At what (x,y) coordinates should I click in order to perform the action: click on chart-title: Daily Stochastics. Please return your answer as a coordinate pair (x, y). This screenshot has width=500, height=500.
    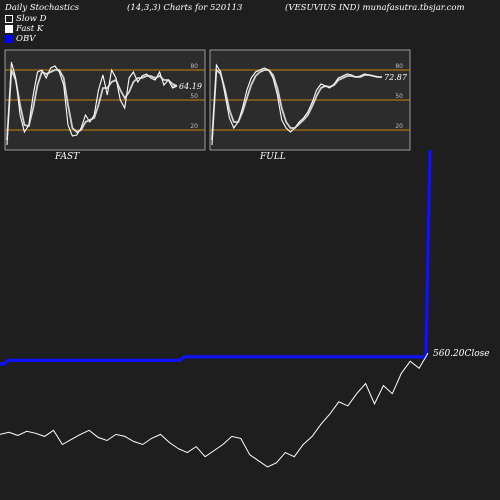
    Looking at the image, I should click on (42, 8).